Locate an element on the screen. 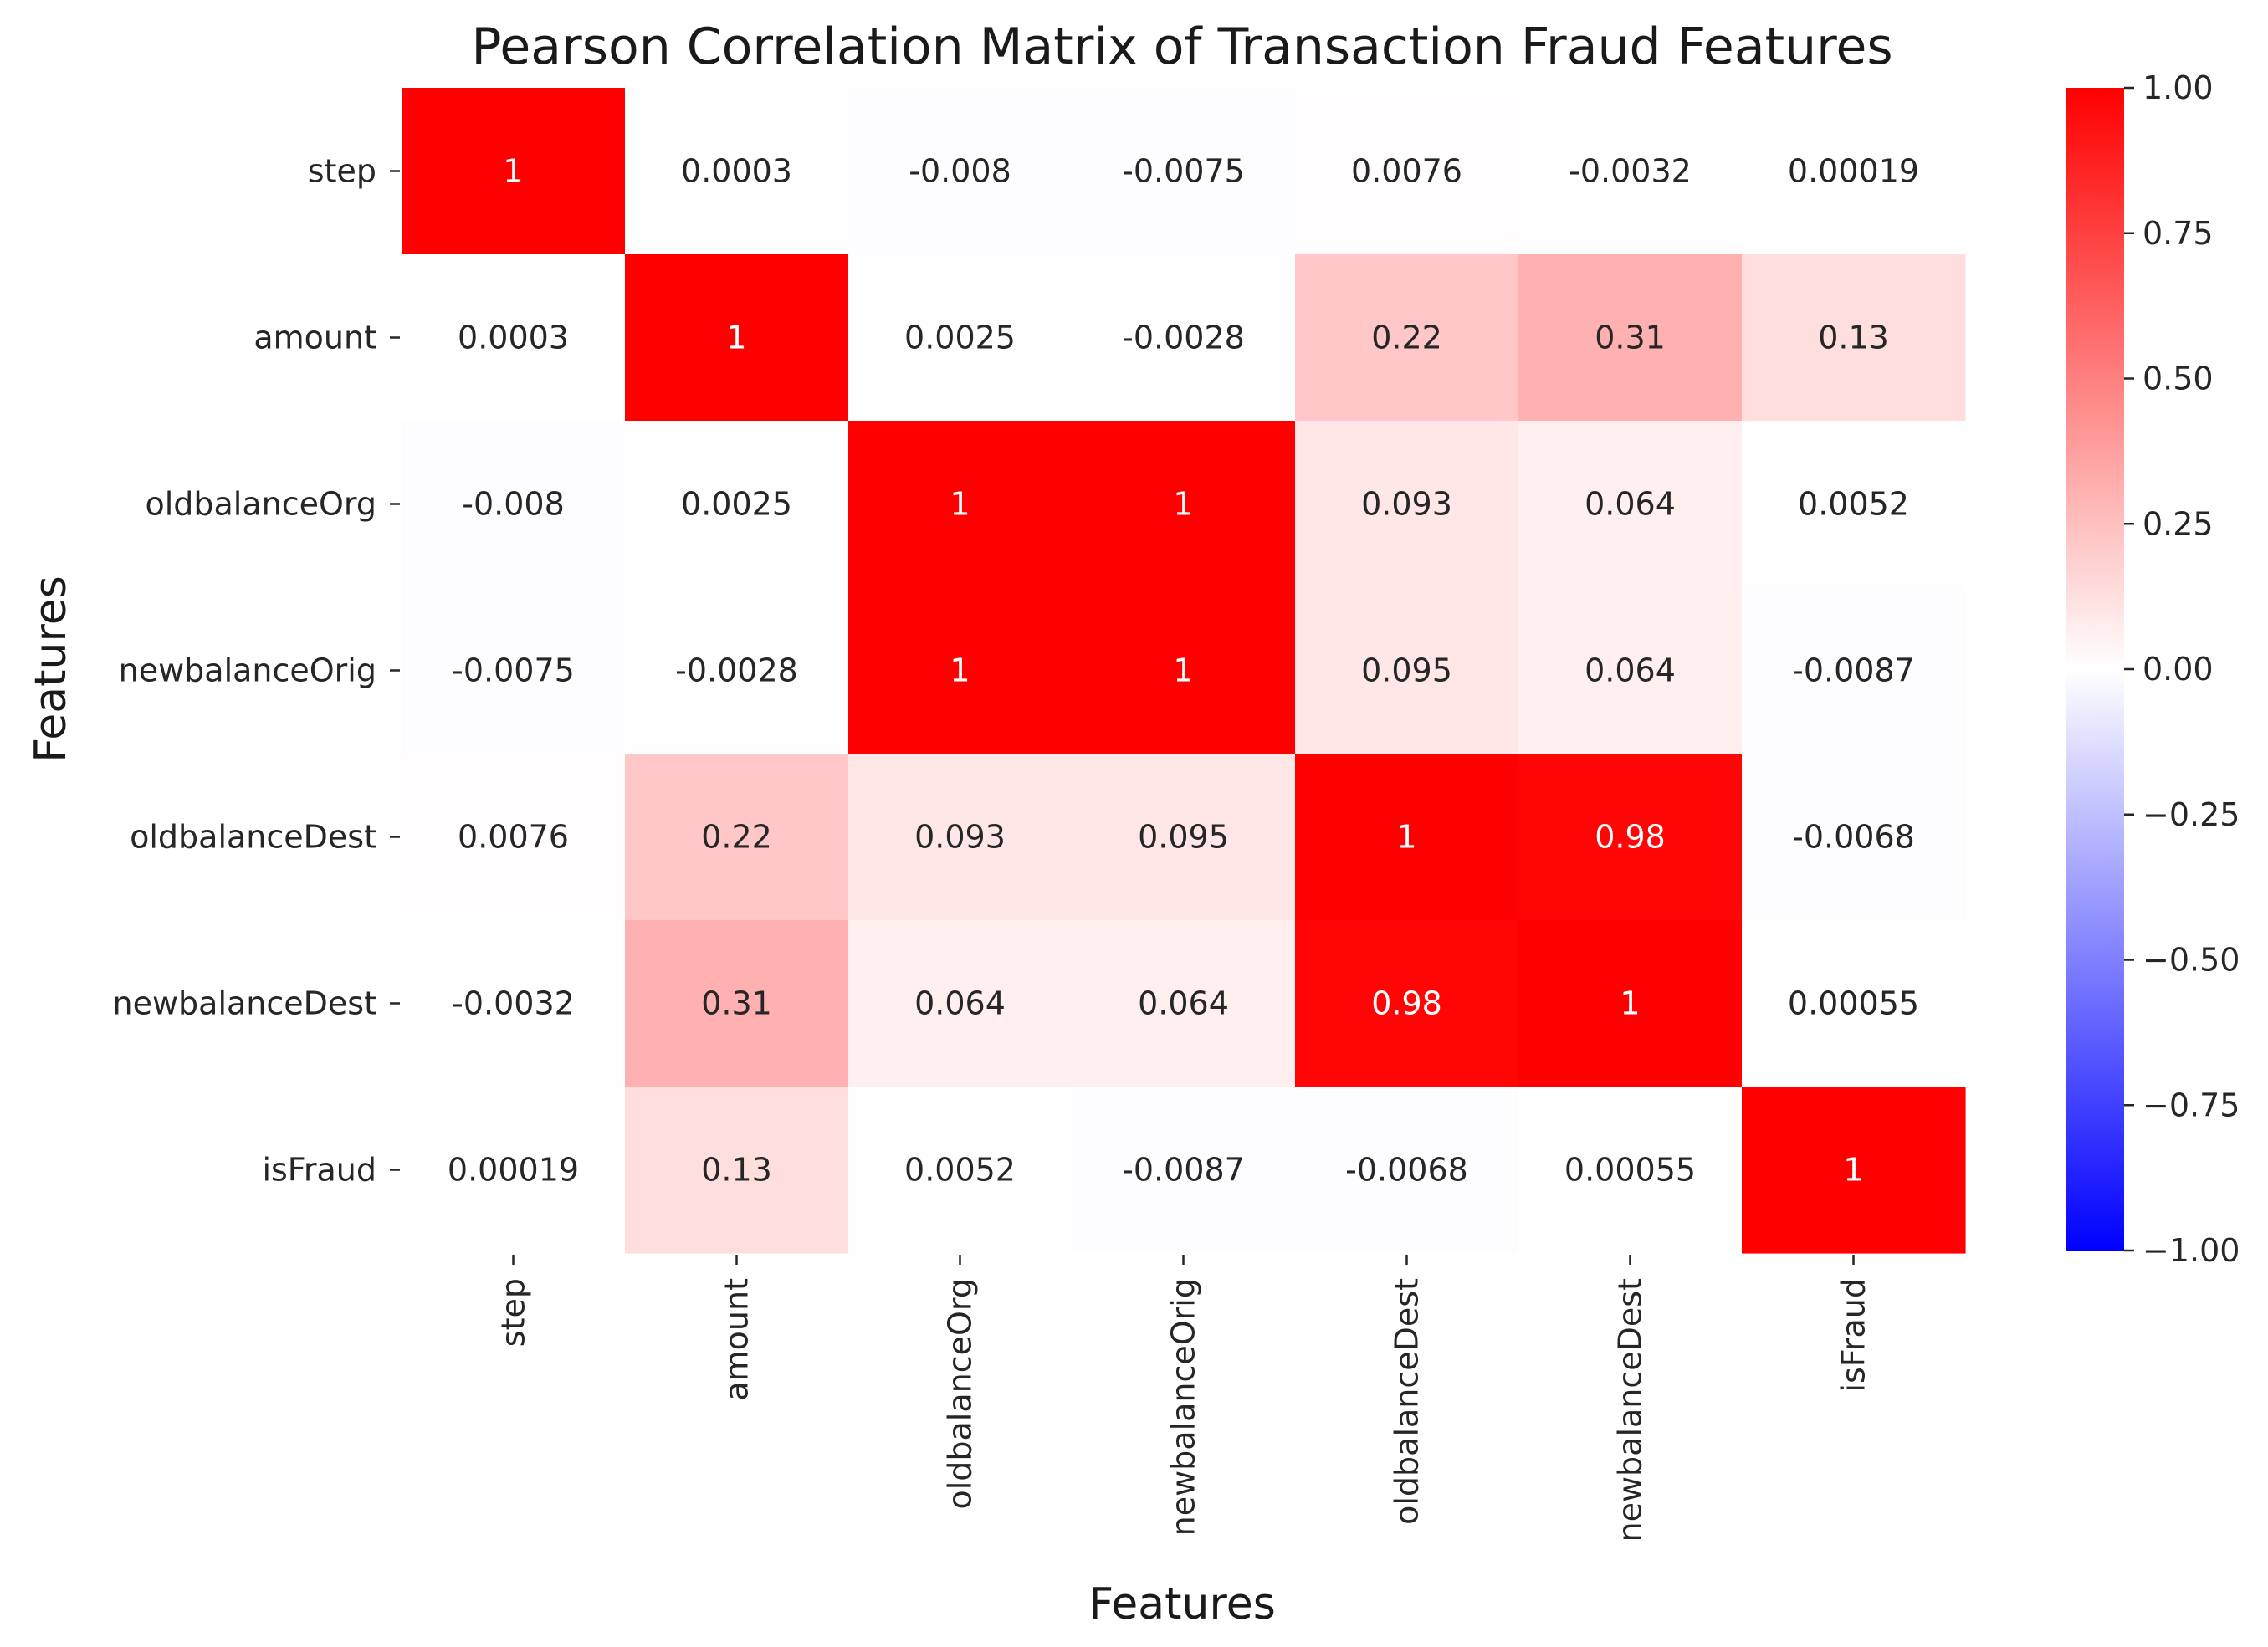 This screenshot has height=1647, width=2268. y-tick-label: newbalanceOrig is located at coordinates (247, 670).